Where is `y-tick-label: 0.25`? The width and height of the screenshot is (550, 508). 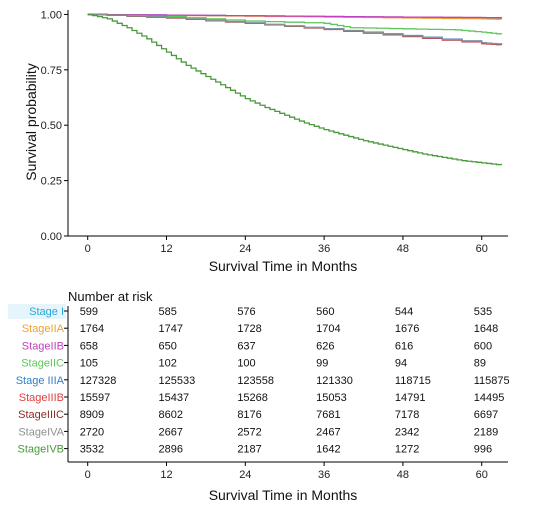 y-tick-label: 0.25 is located at coordinates (51, 182).